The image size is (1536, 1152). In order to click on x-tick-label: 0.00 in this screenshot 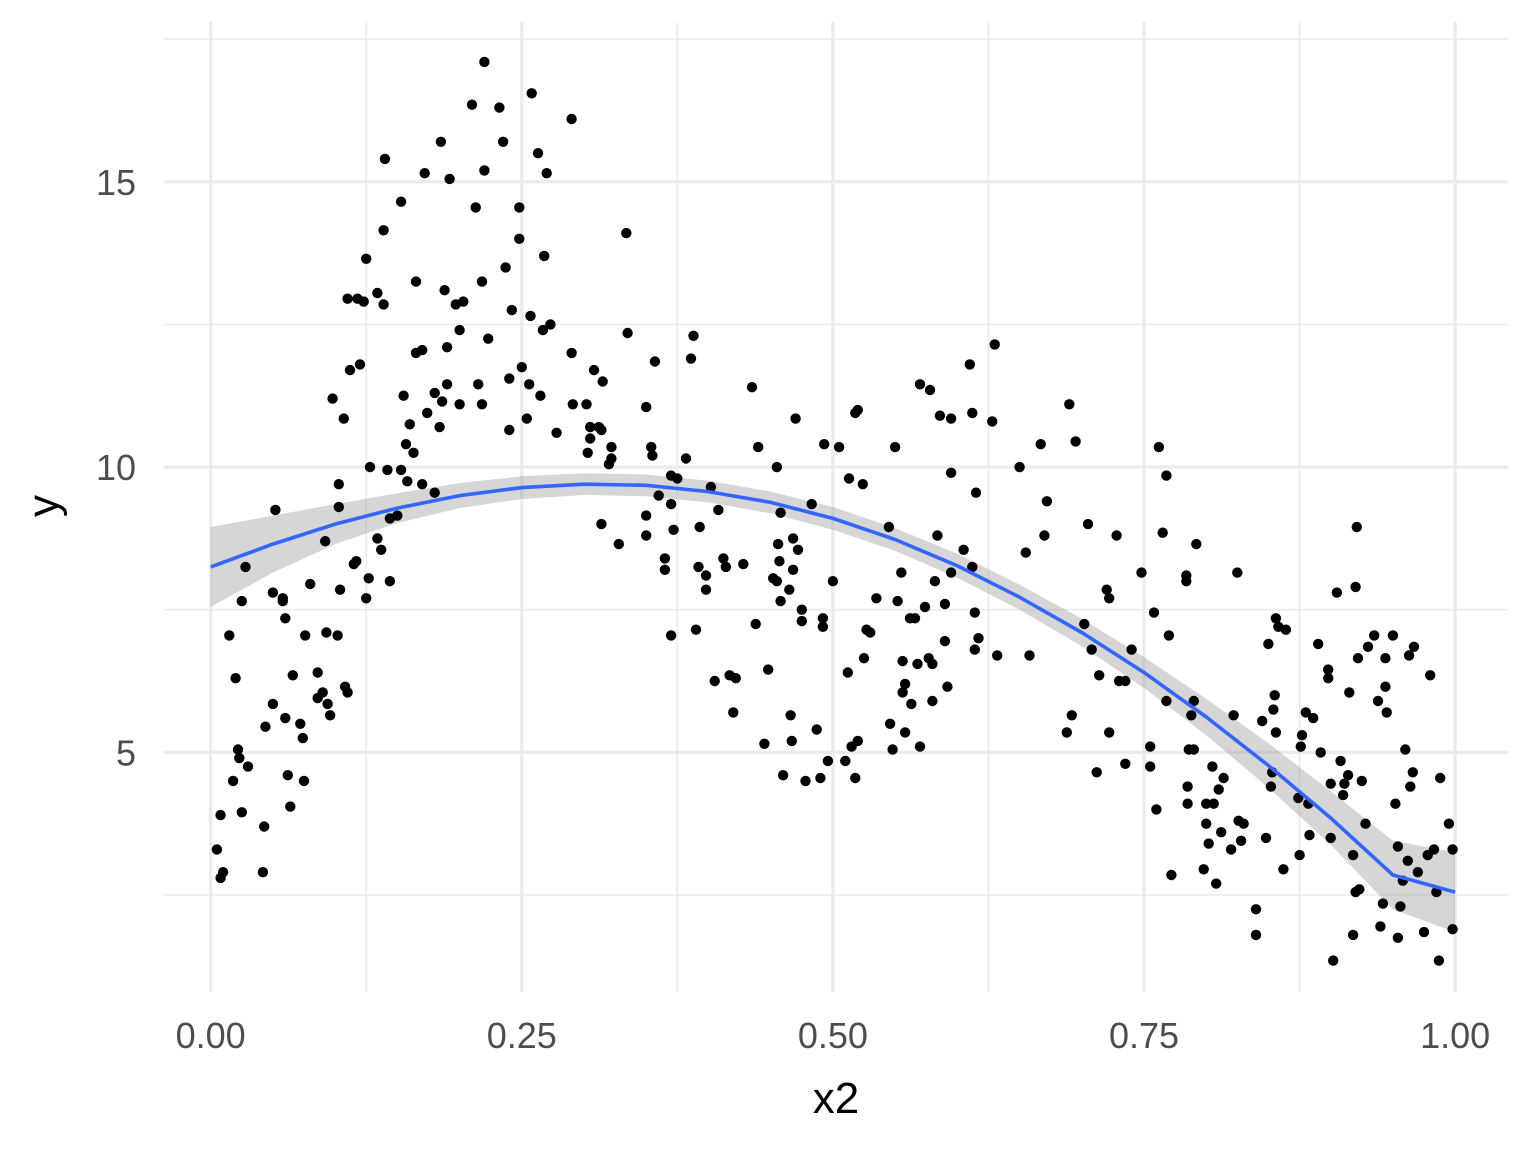, I will do `click(211, 1035)`.